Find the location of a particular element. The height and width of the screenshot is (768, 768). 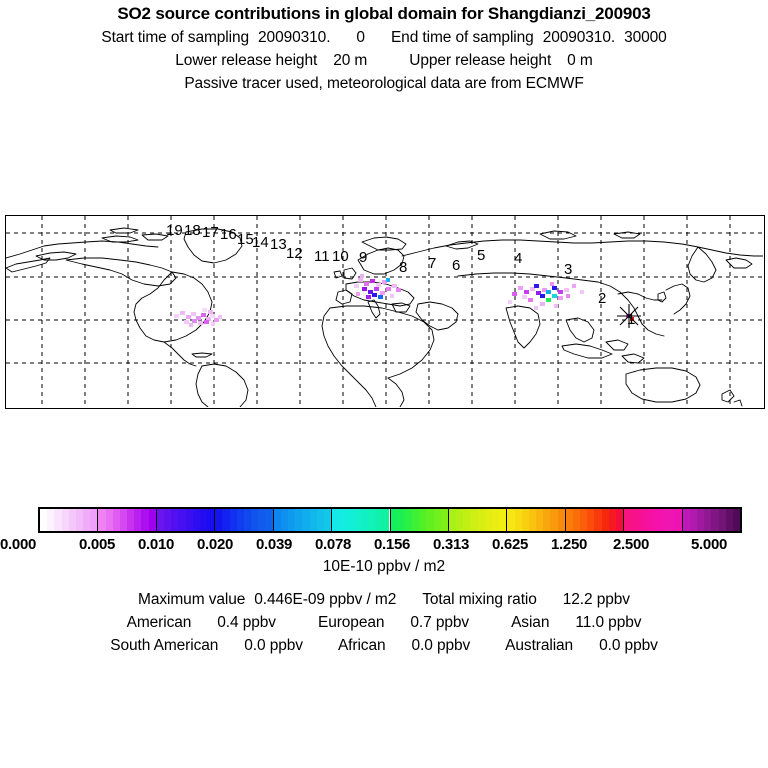

plume-europe is located at coordinates (377, 286).